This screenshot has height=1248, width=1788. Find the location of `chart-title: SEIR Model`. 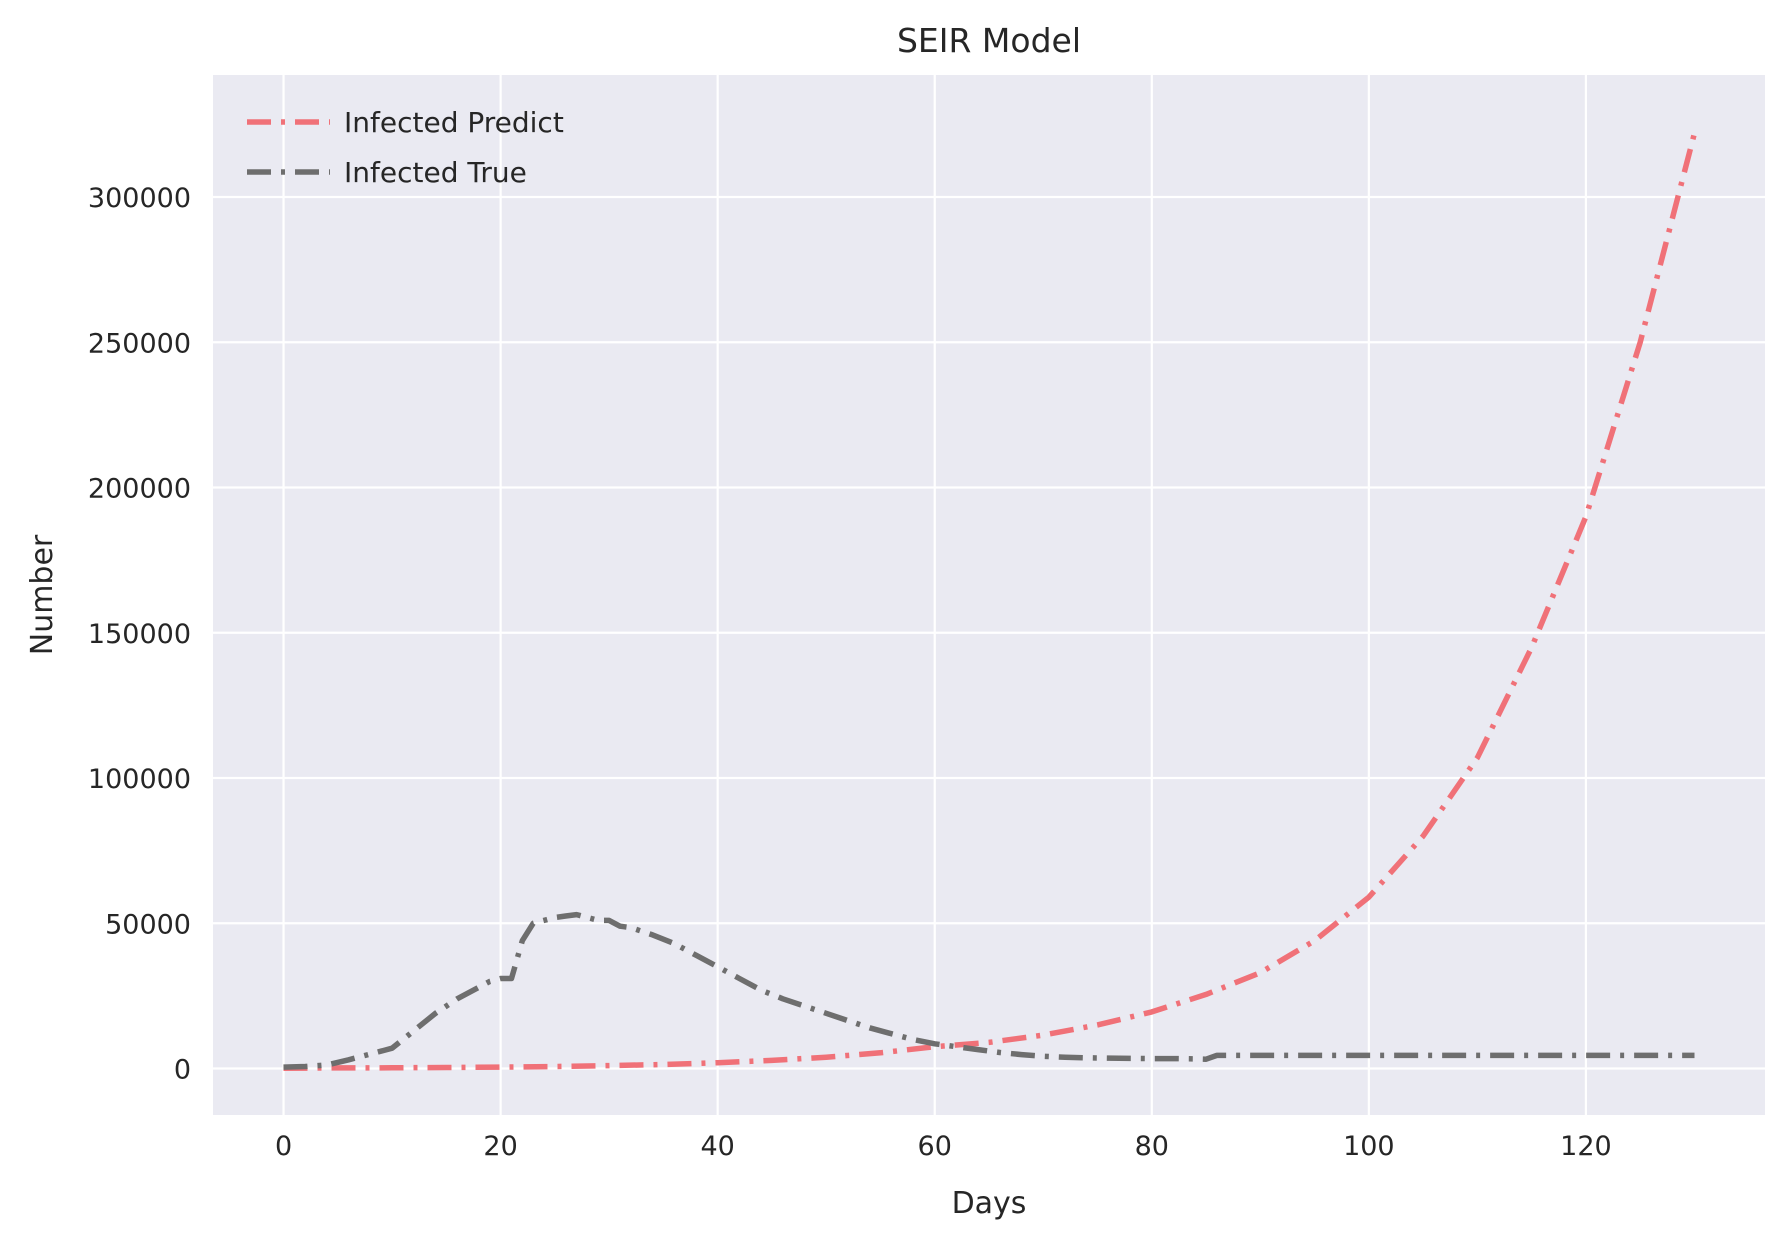

chart-title: SEIR Model is located at coordinates (989, 40).